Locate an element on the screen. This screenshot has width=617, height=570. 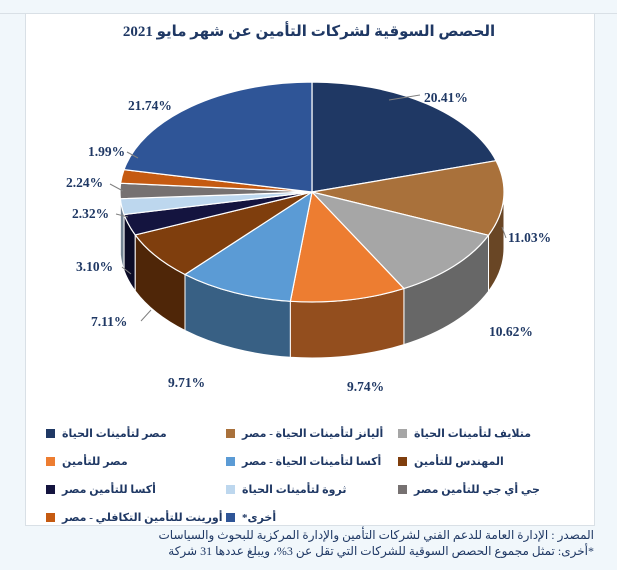
legend-label: مصر لتأمينات الحياة is located at coordinates (114, 433).